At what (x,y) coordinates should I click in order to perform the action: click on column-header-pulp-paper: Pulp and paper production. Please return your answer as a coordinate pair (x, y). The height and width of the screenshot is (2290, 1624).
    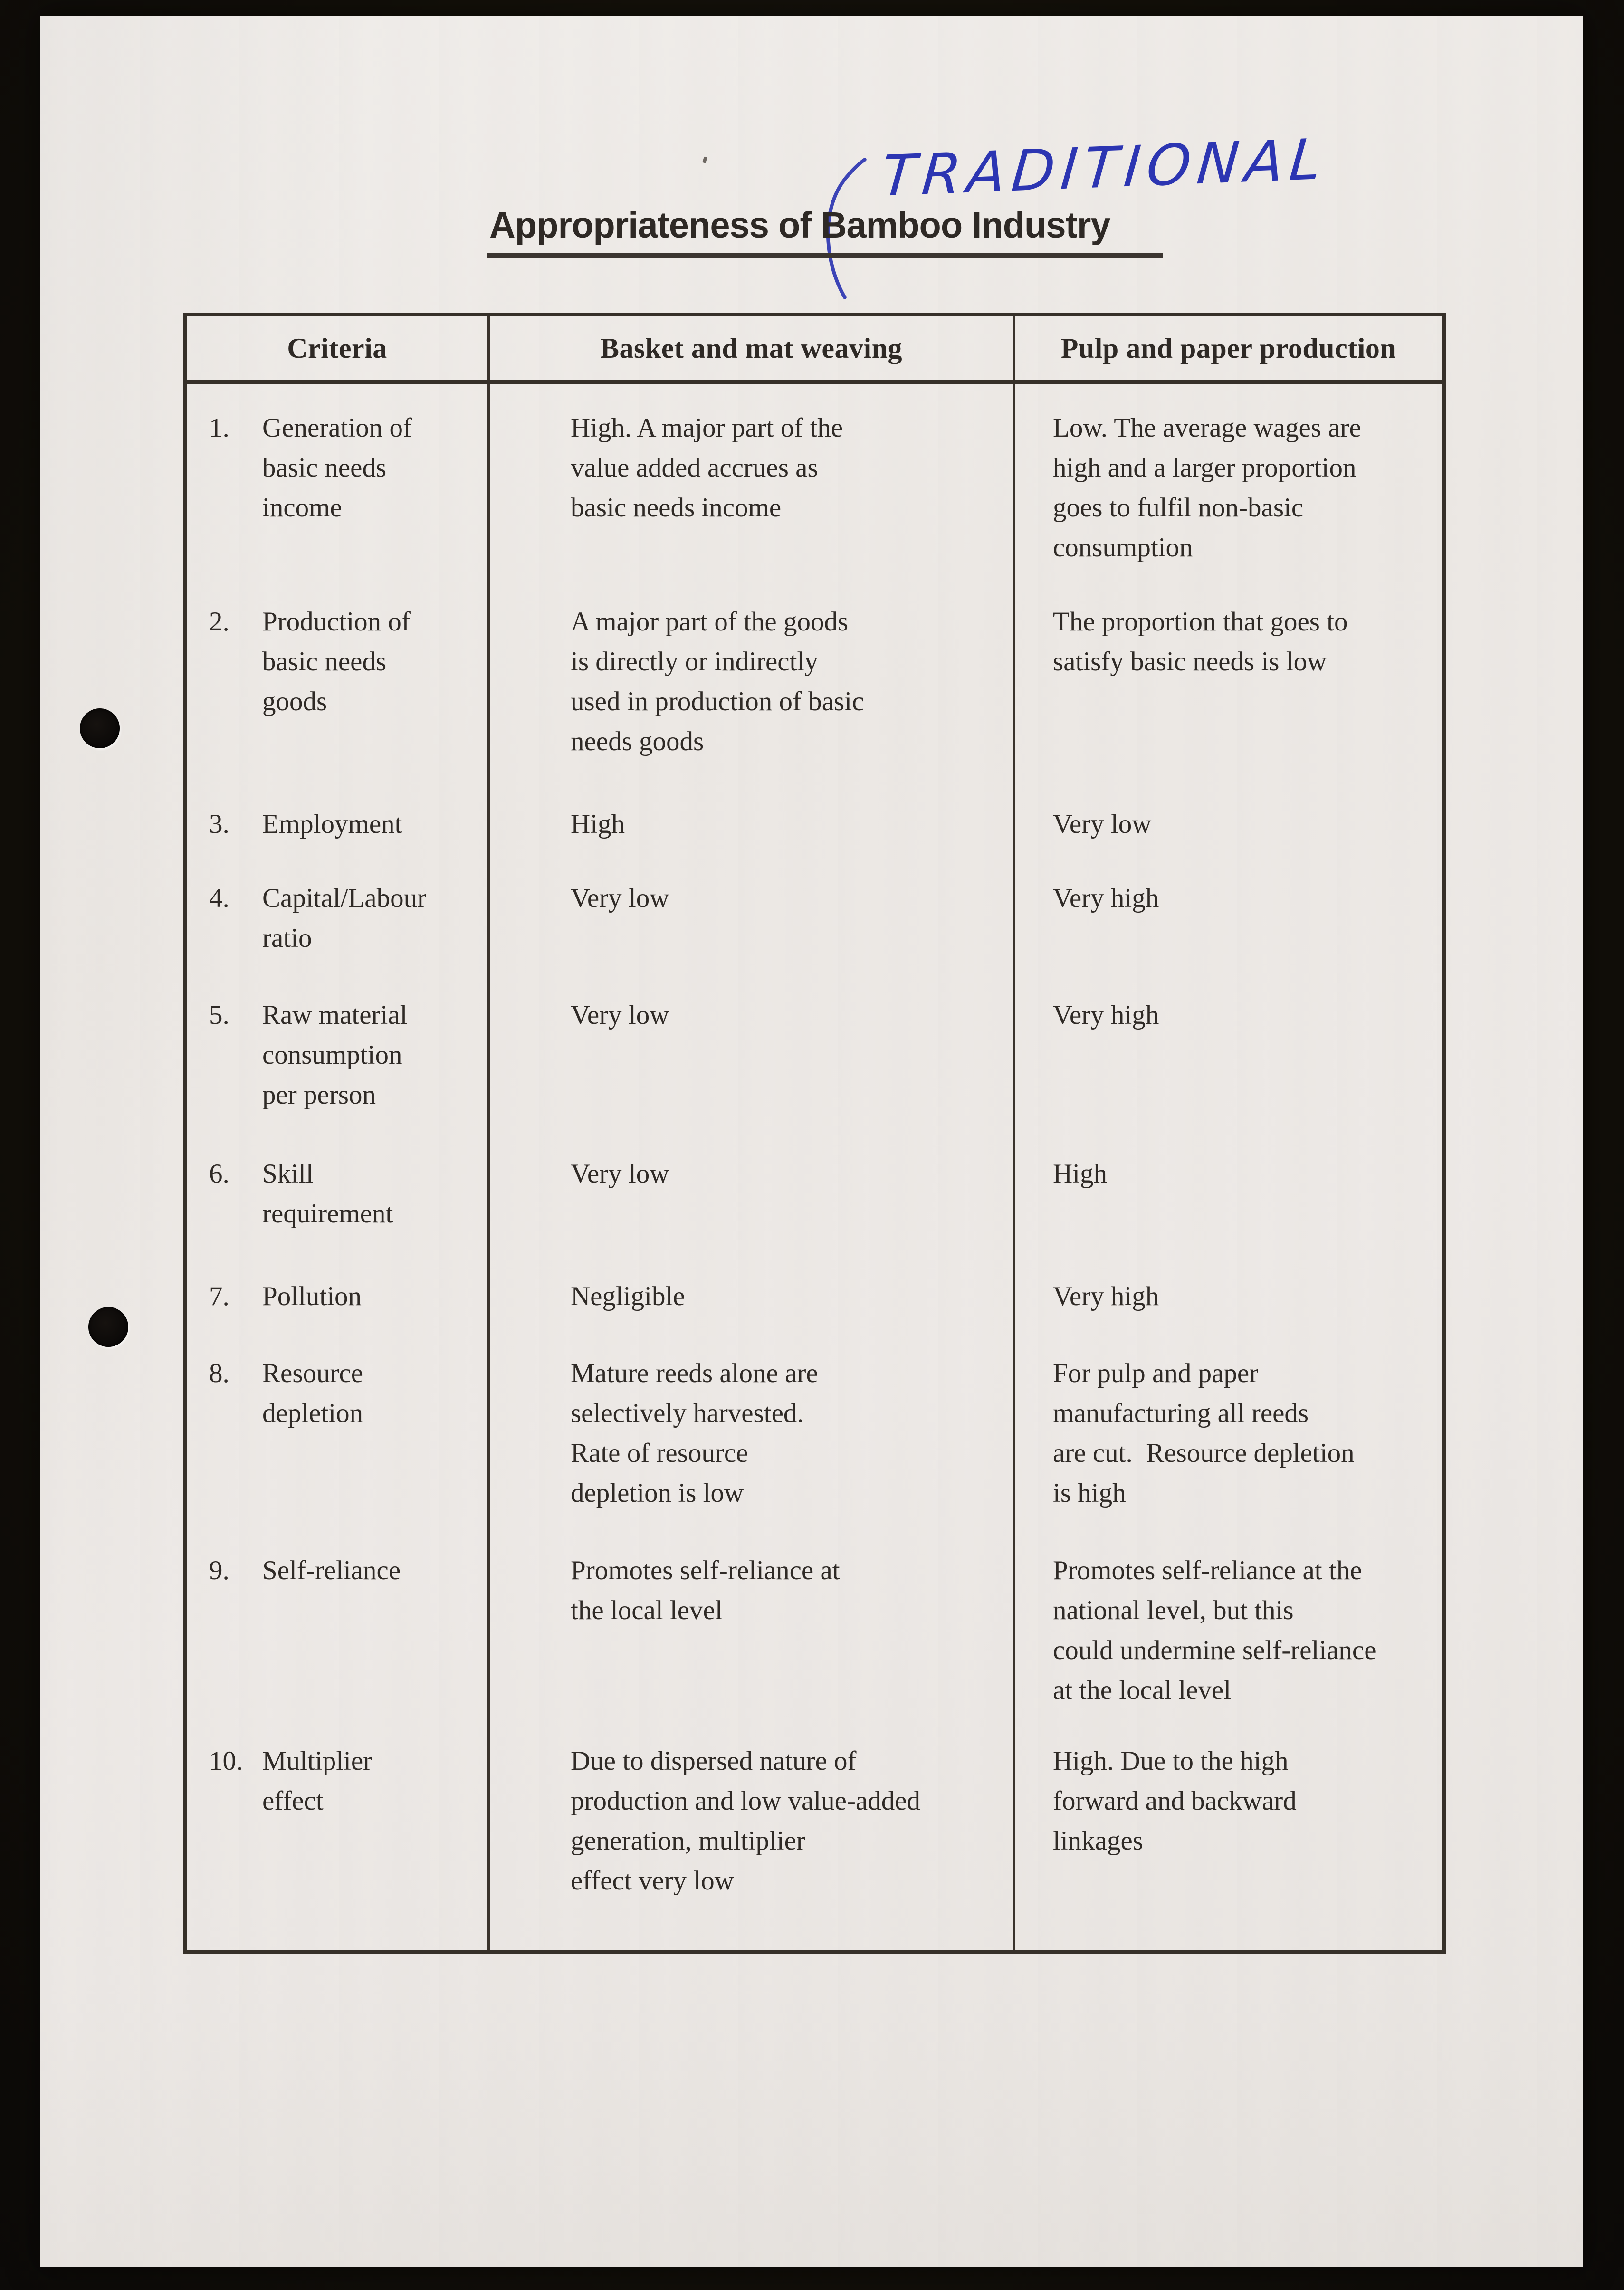
    Looking at the image, I should click on (1228, 348).